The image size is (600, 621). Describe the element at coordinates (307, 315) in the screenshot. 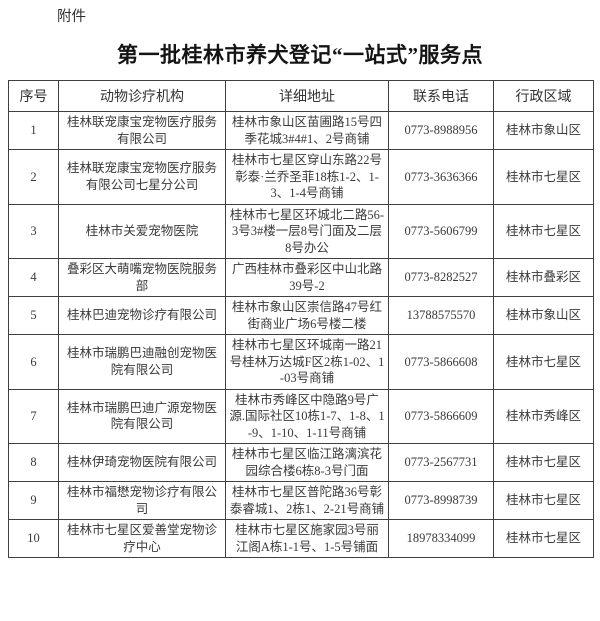

I see `address-cell: 桂林市象山区崇信路47号红街商业广场6号楼二楼` at that location.